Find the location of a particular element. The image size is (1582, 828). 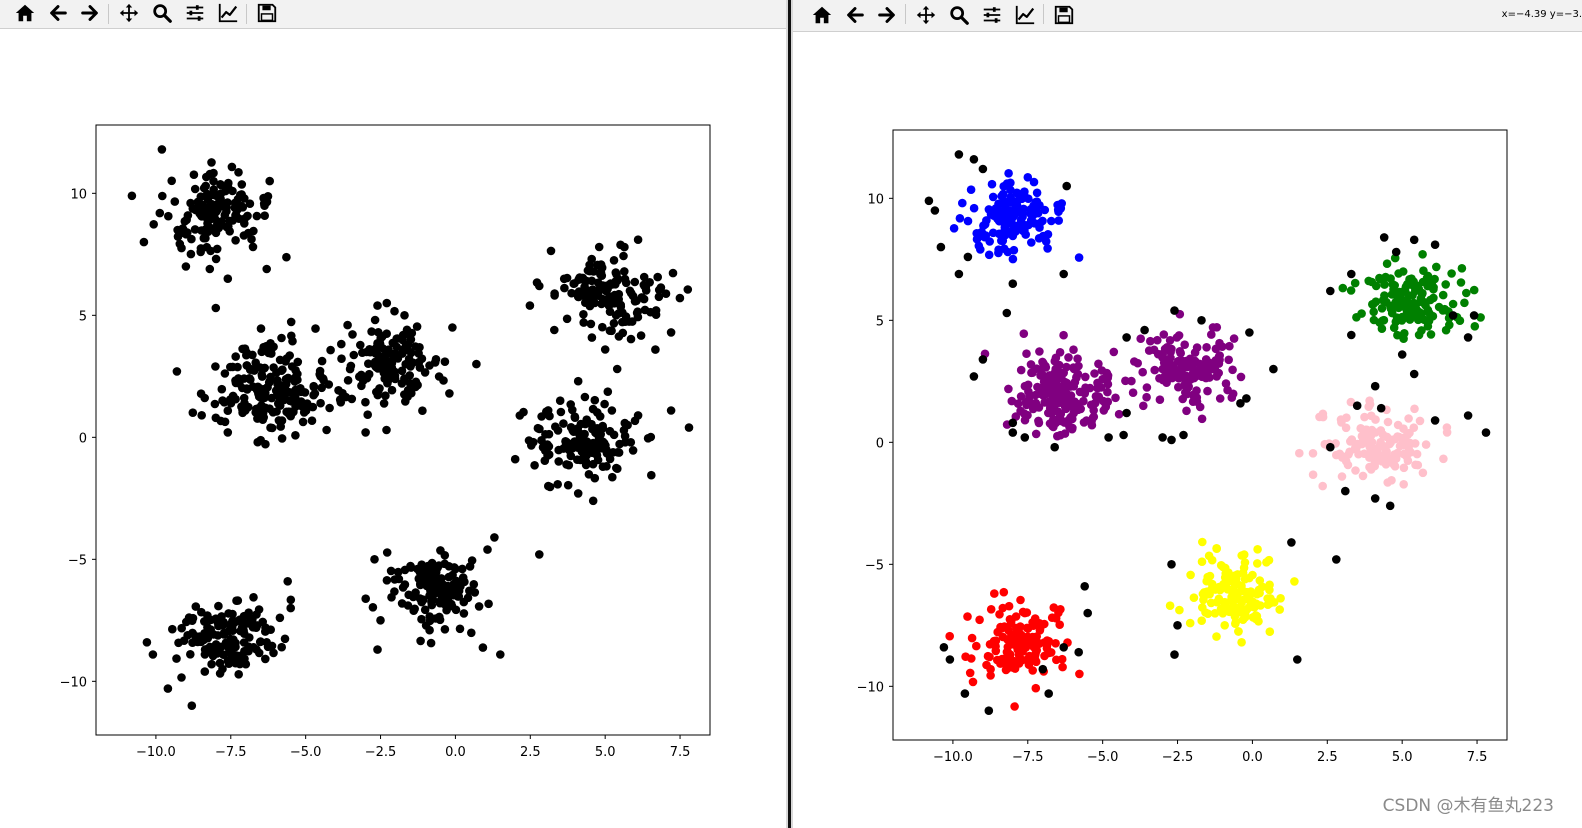

x-tick-label: 7.5 is located at coordinates (680, 752).